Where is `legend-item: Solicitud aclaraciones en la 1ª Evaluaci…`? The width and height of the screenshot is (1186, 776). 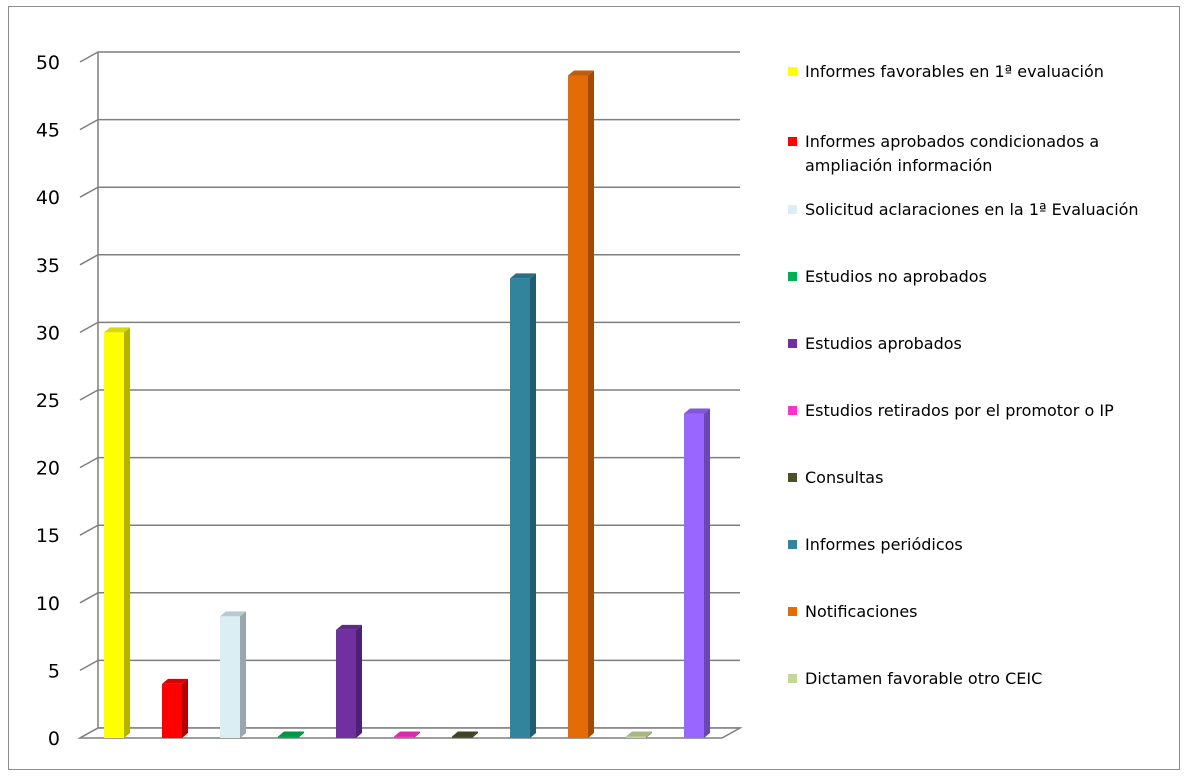 legend-item: Solicitud aclaraciones en la 1ª Evaluaci… is located at coordinates (983, 210).